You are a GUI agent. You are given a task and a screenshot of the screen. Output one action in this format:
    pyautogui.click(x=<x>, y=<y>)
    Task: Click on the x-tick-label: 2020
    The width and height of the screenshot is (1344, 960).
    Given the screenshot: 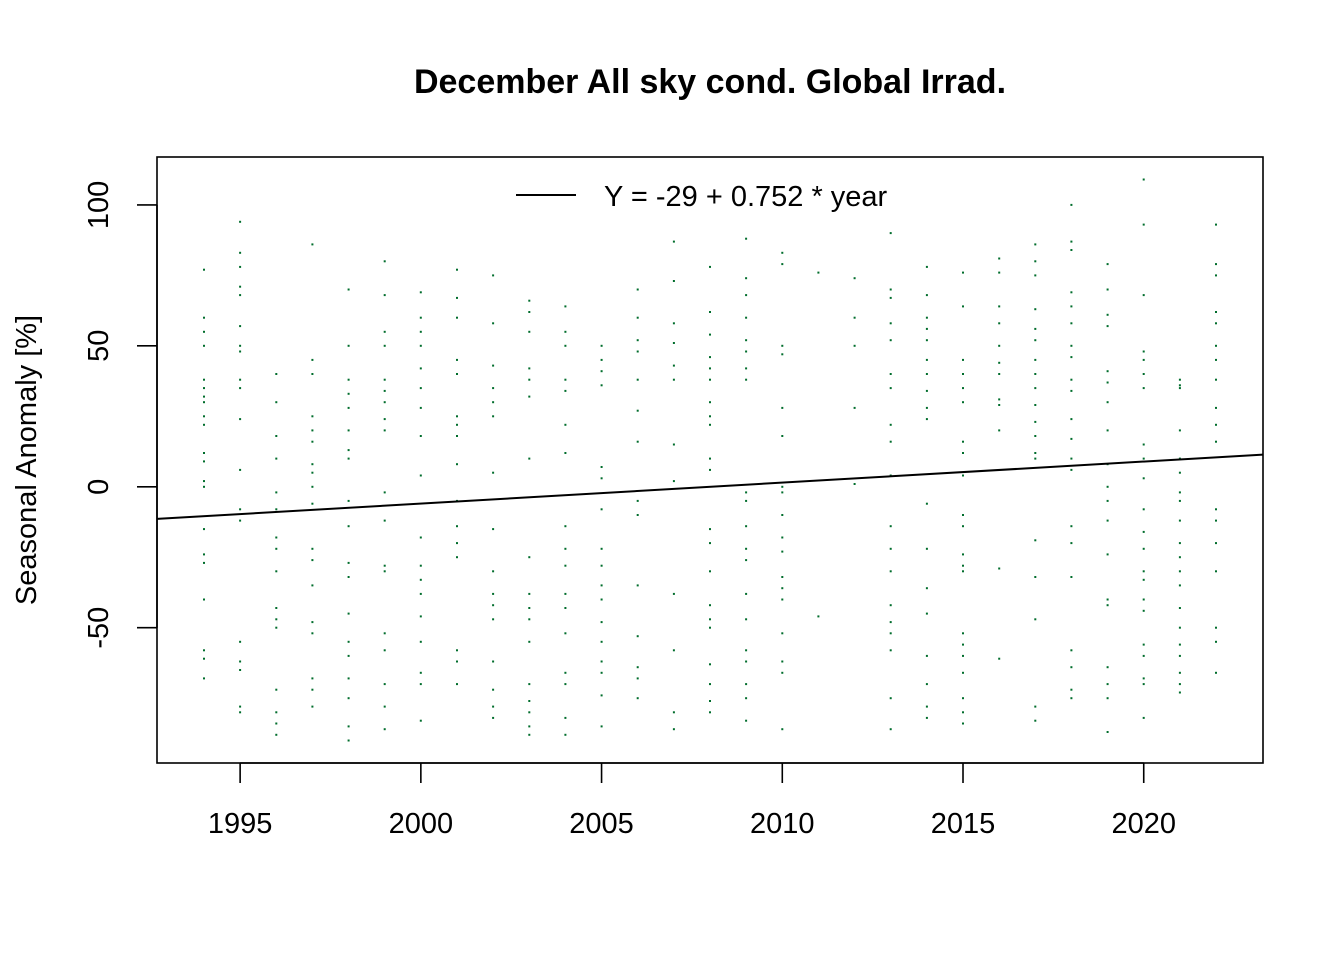 What is the action you would take?
    pyautogui.click(x=1143, y=824)
    